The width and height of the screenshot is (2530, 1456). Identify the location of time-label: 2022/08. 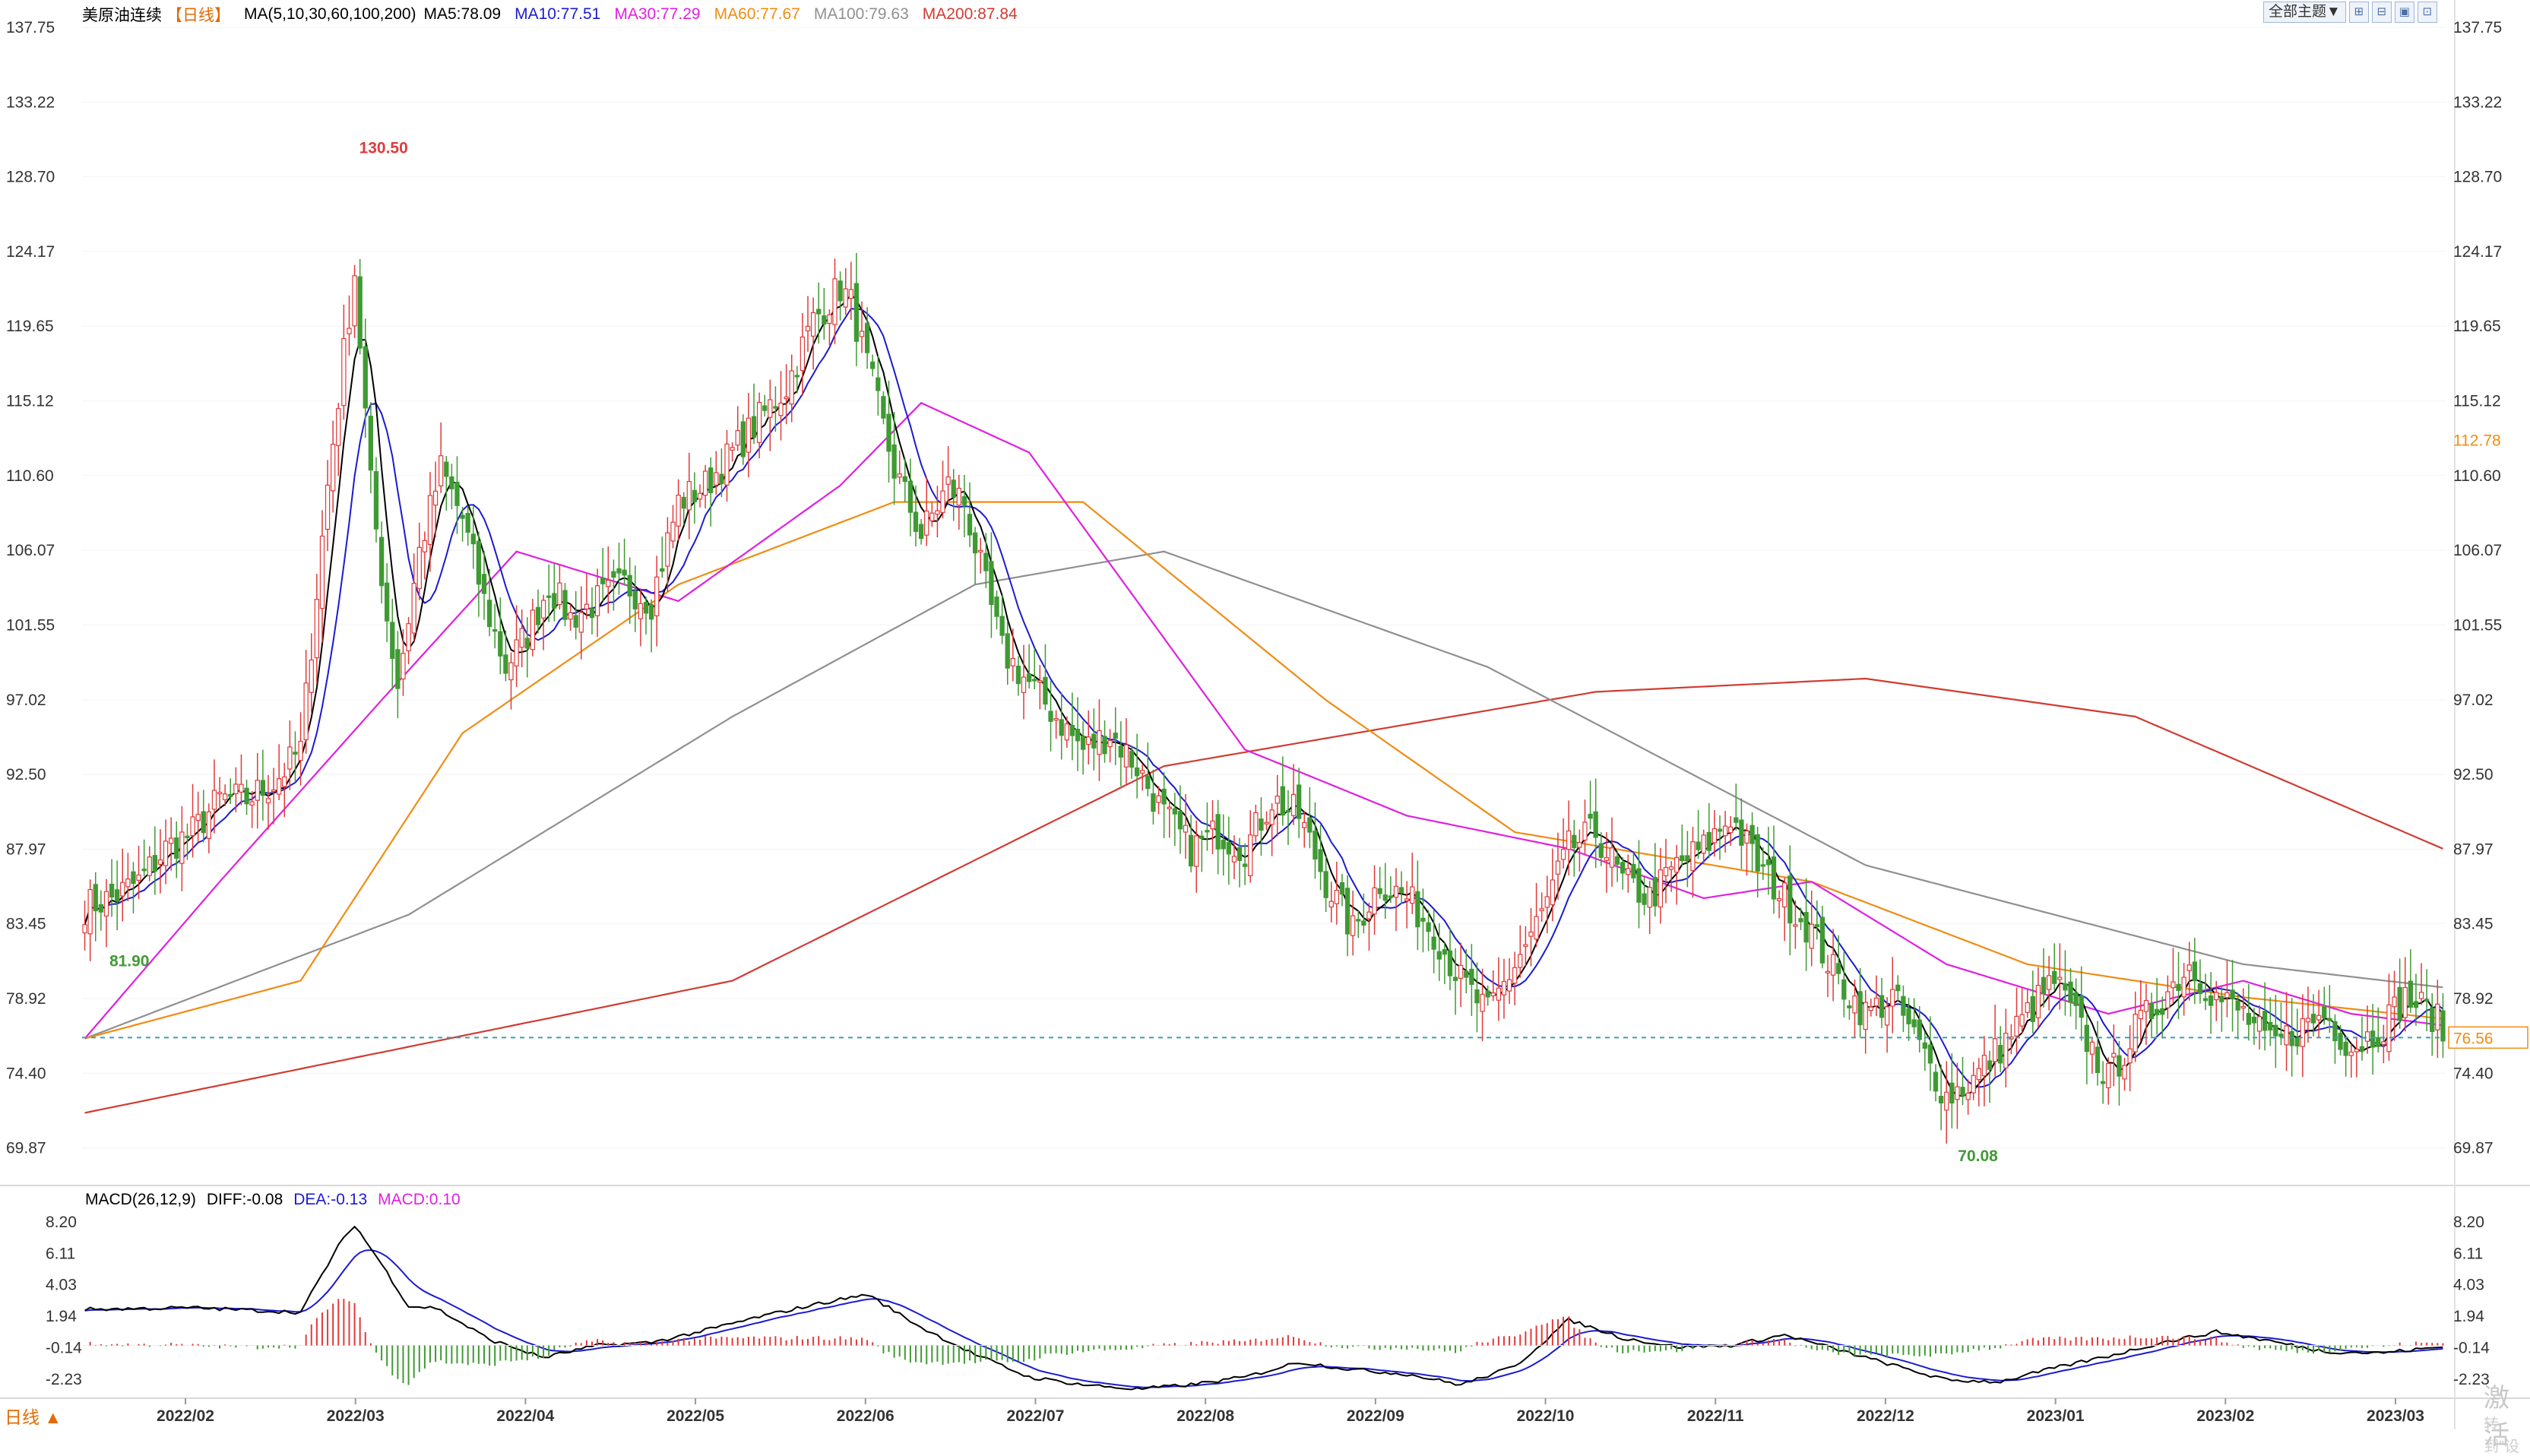
(1205, 1416).